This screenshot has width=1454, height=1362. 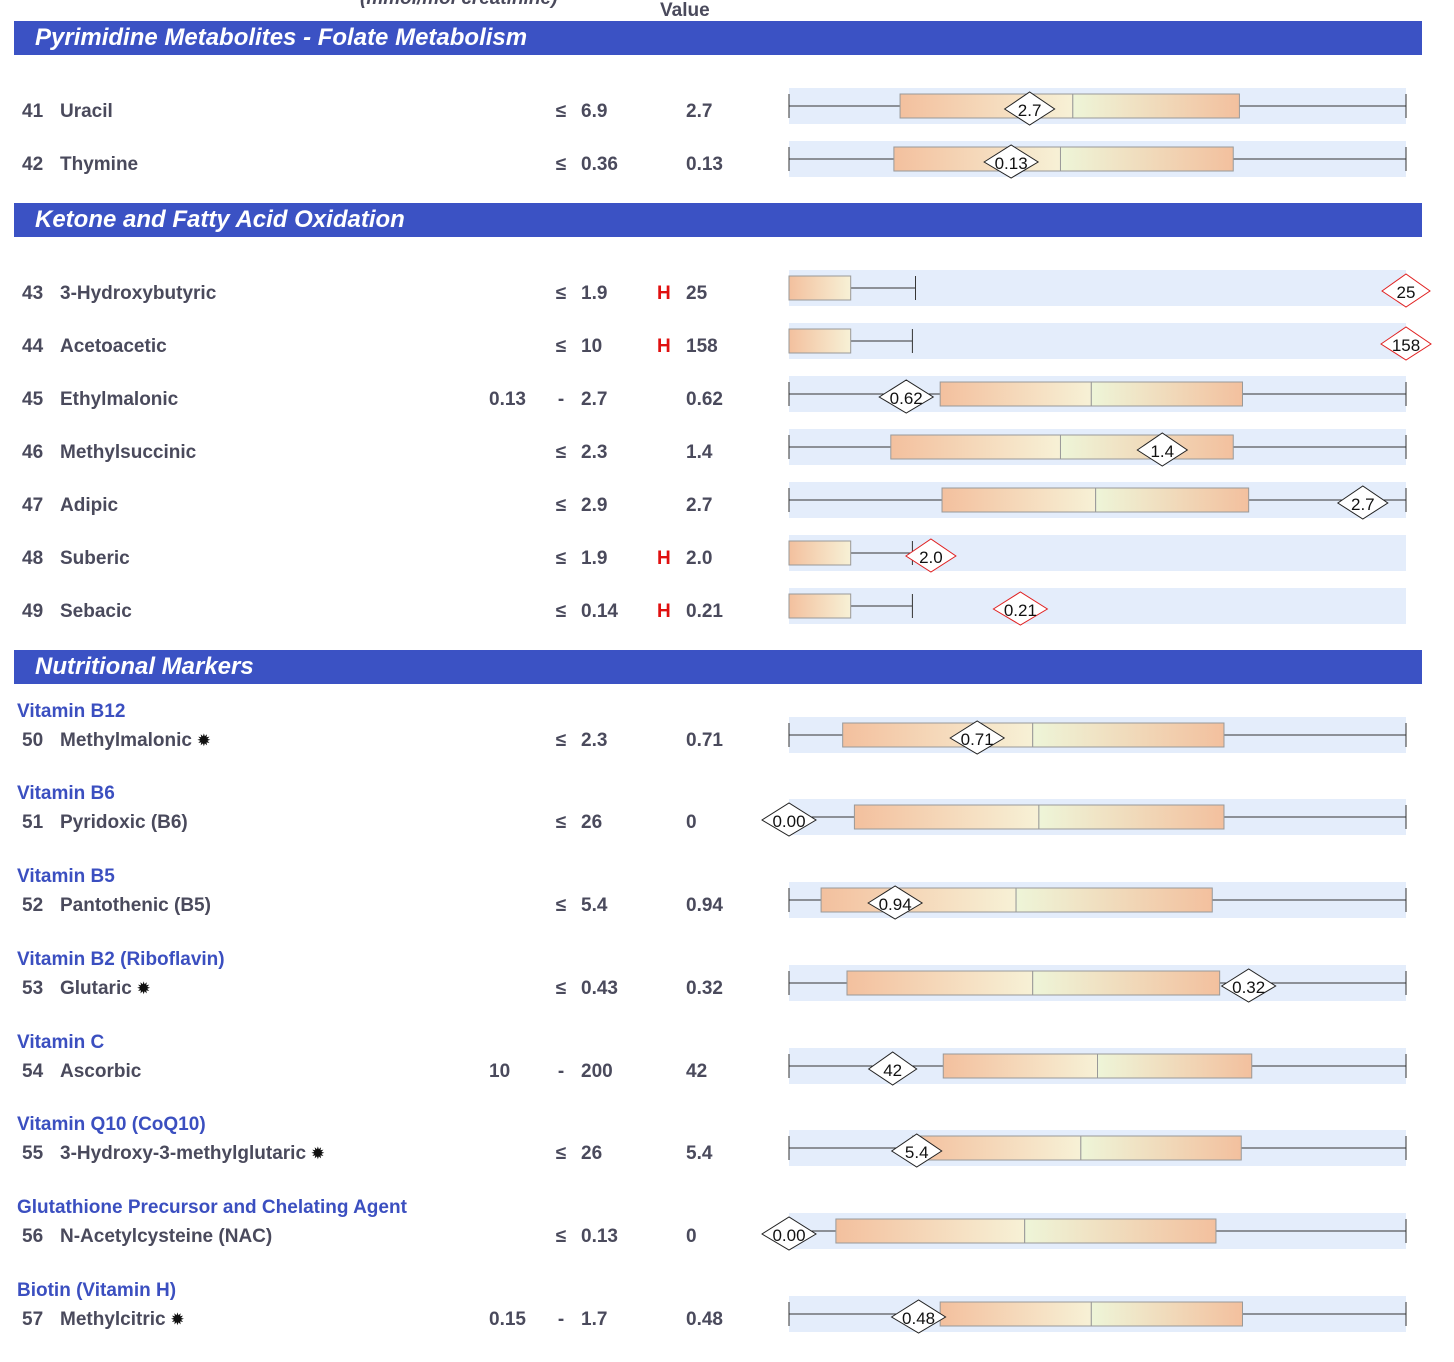 What do you see at coordinates (699, 558) in the screenshot?
I see `patient-value: 2.0` at bounding box center [699, 558].